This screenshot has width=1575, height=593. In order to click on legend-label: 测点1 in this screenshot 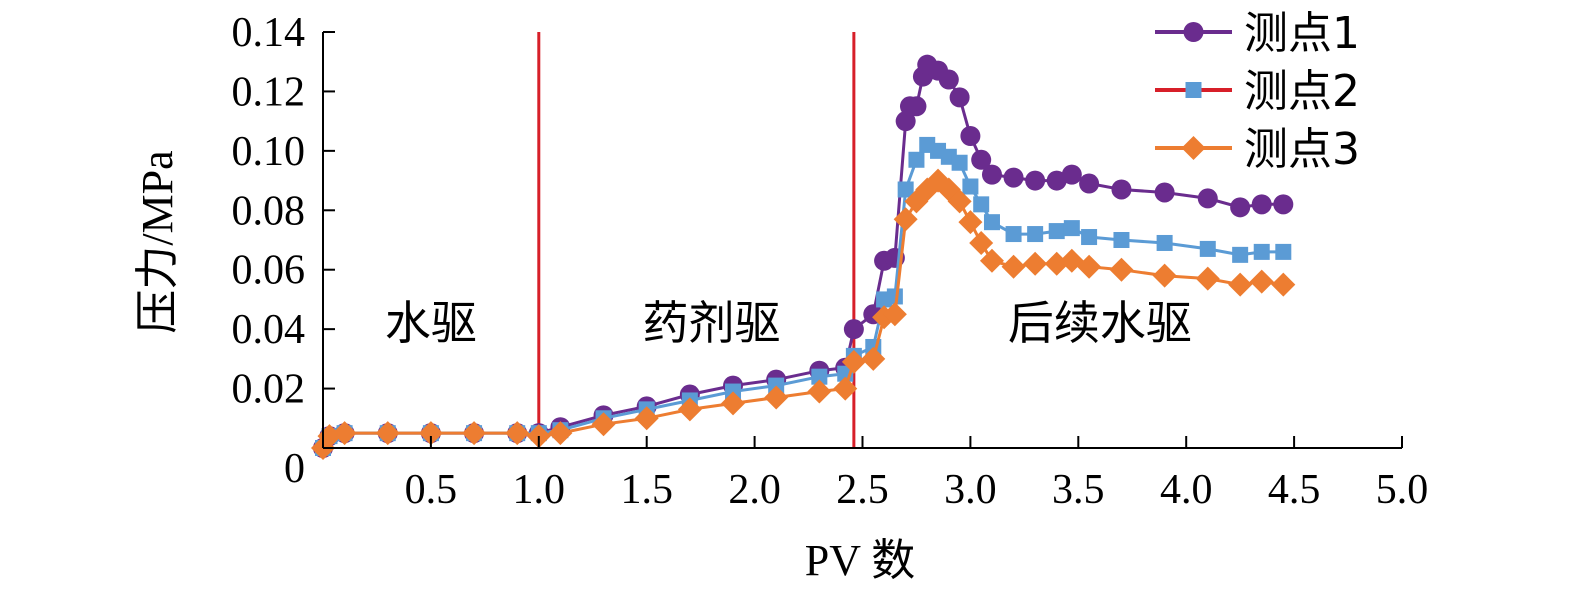, I will do `click(1302, 33)`.